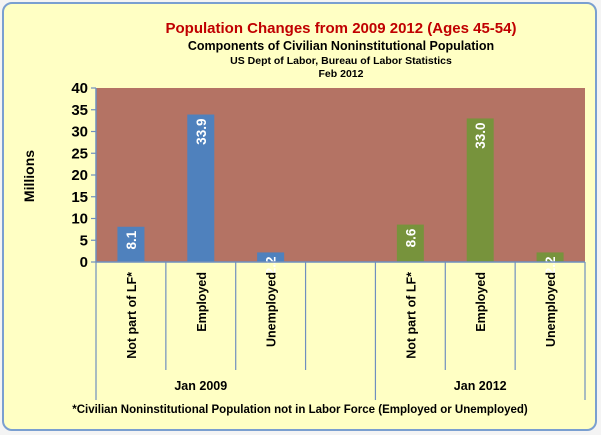 This screenshot has width=601, height=435. Describe the element at coordinates (79, 88) in the screenshot. I see `y-tick-label: 40` at that location.